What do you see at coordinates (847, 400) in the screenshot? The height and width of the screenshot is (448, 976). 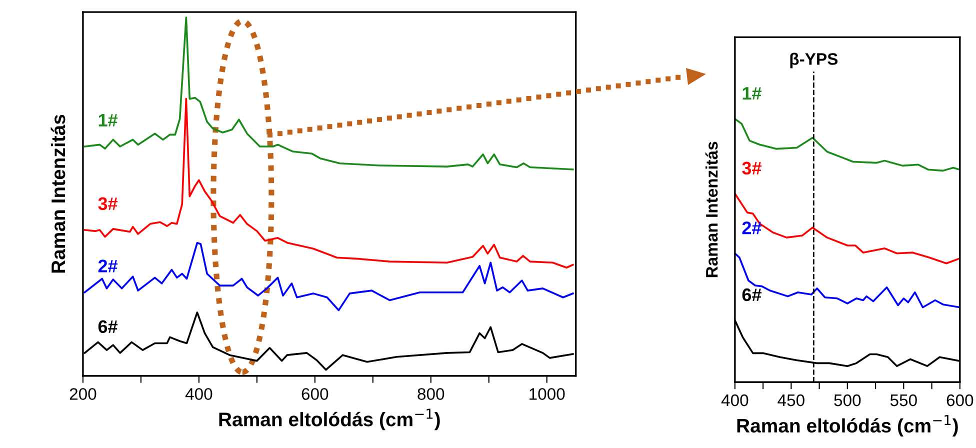 I see `x-tick-label: 500` at bounding box center [847, 400].